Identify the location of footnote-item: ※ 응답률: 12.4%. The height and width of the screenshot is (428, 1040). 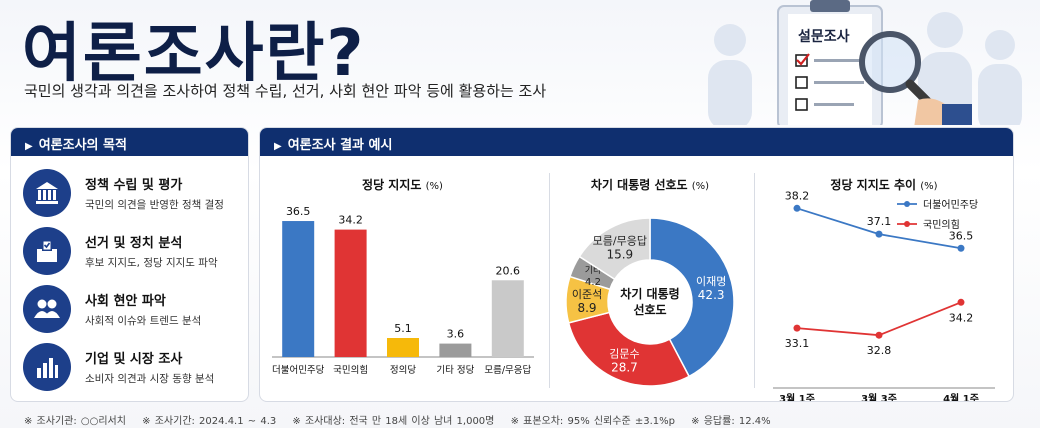
(731, 421).